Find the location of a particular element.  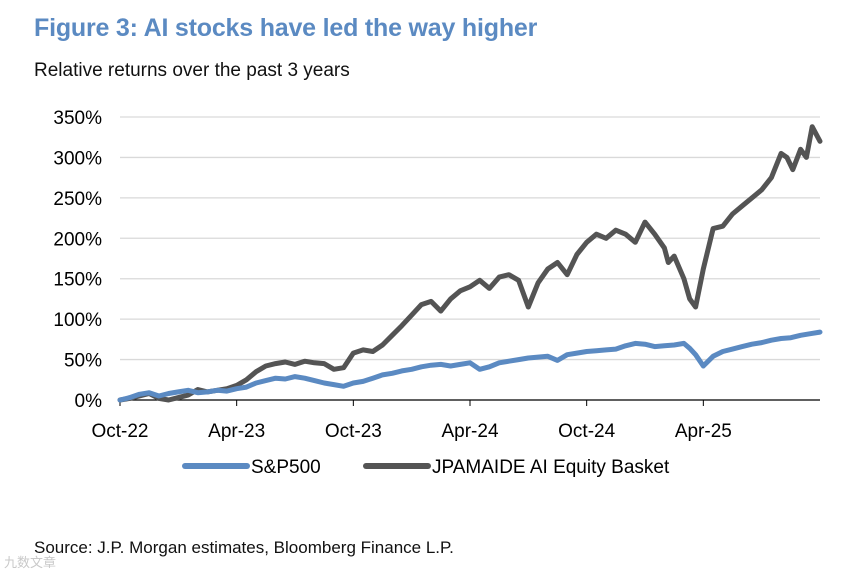

y-tick-label: 350% is located at coordinates (77, 118).